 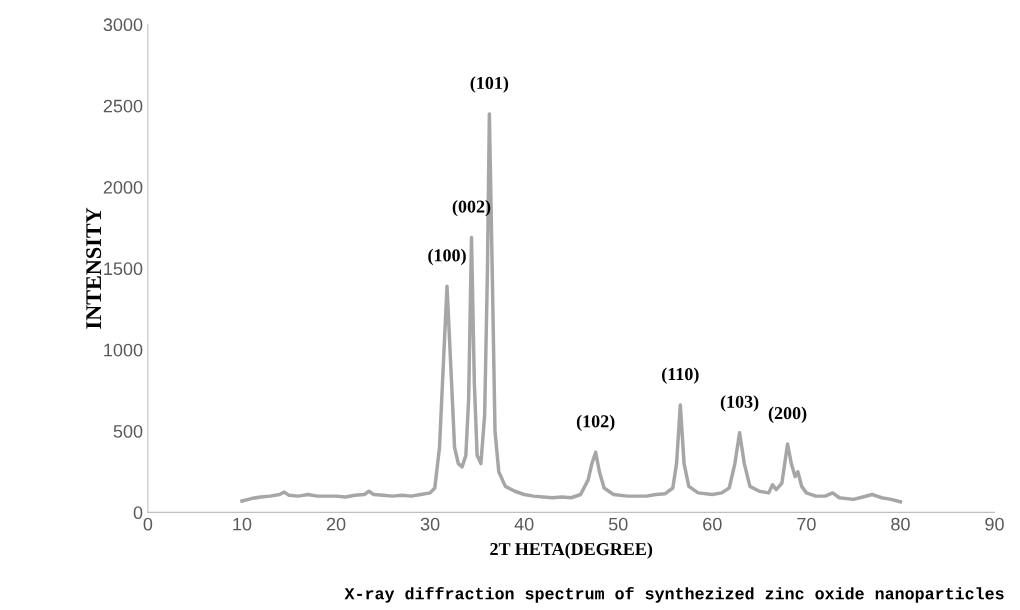 I want to click on x-tick-label: 0, so click(x=148, y=524).